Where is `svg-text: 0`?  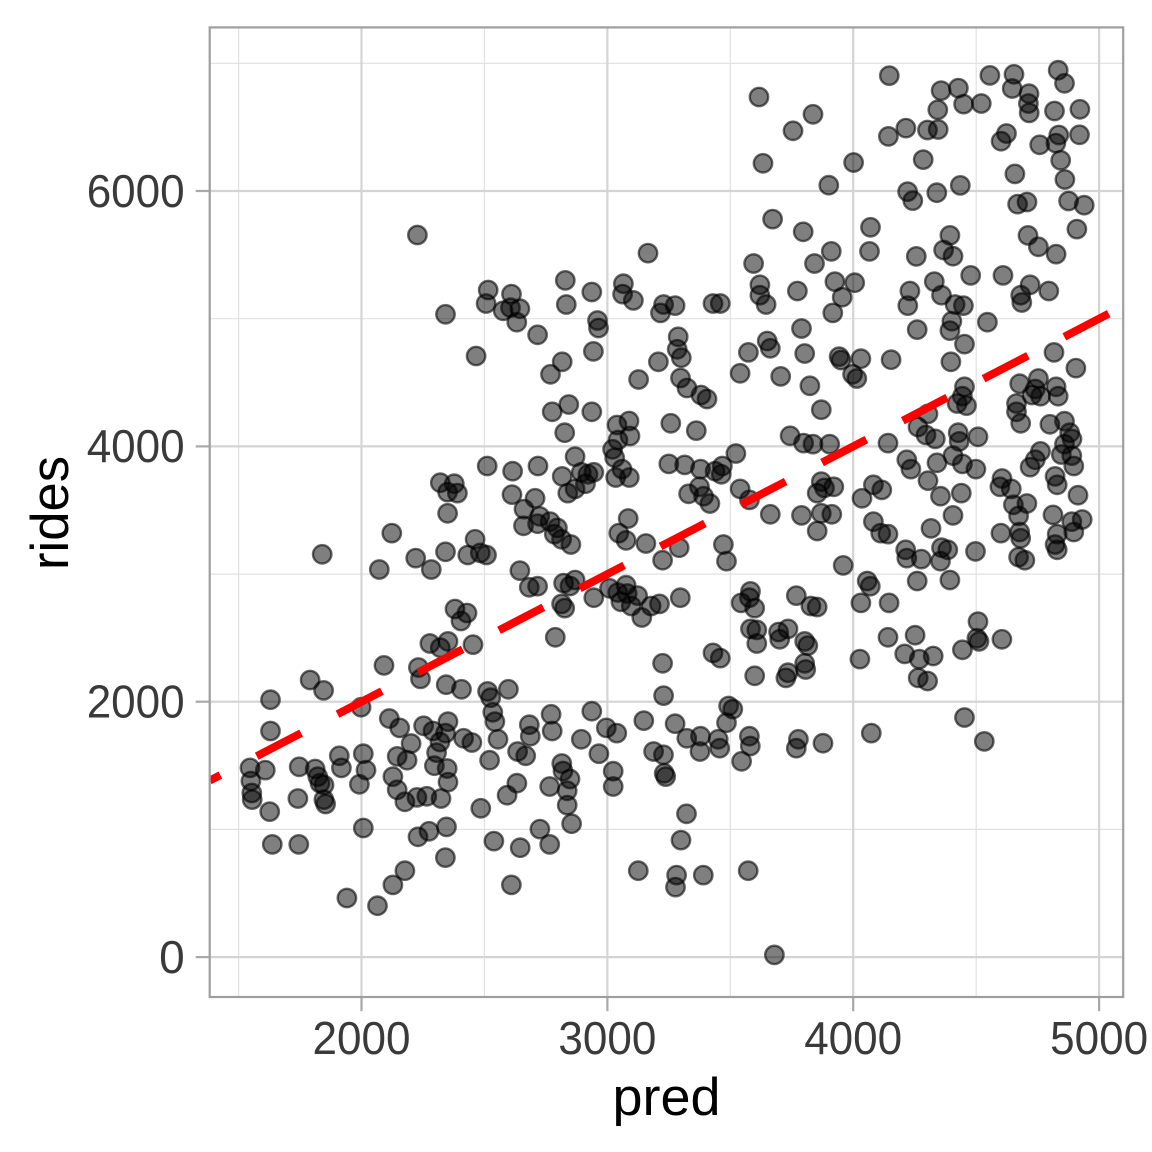
svg-text: 0 is located at coordinates (172, 957).